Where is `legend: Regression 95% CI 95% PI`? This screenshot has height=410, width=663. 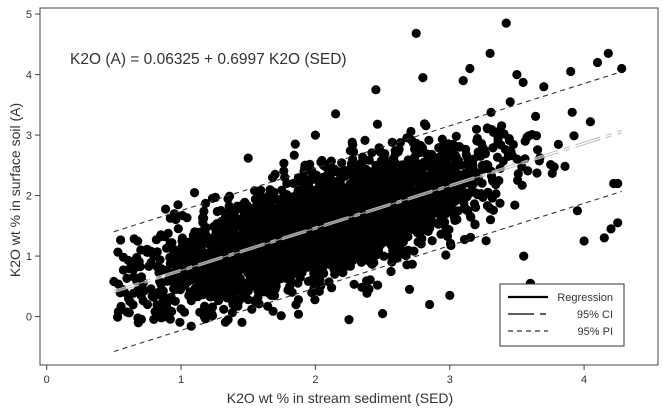
legend: Regression 95% CI 95% PI is located at coordinates (562, 315).